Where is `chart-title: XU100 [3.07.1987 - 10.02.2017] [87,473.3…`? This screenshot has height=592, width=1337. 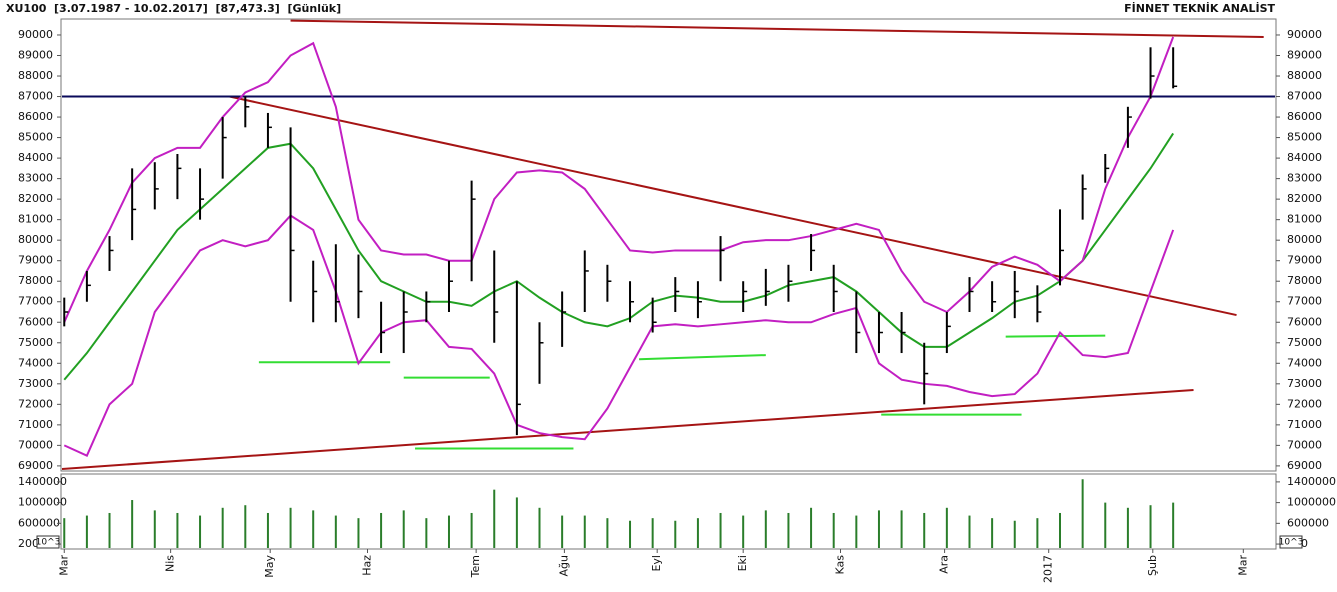 chart-title: XU100 [3.07.1987 - 10.02.2017] [87,473.3… is located at coordinates (173, 8).